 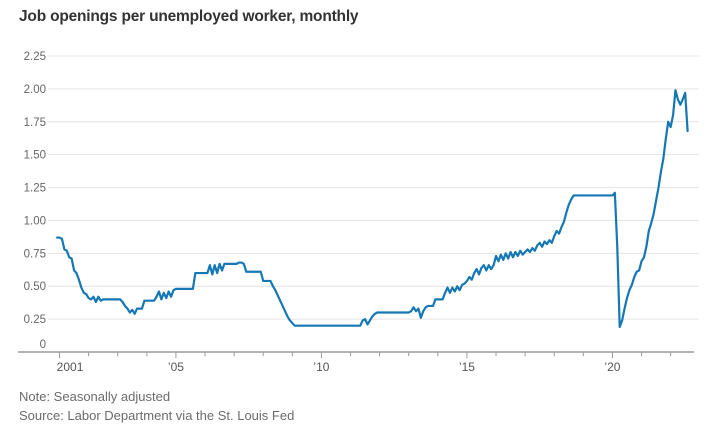 I want to click on x-tick-label: ’20, so click(x=612, y=367).